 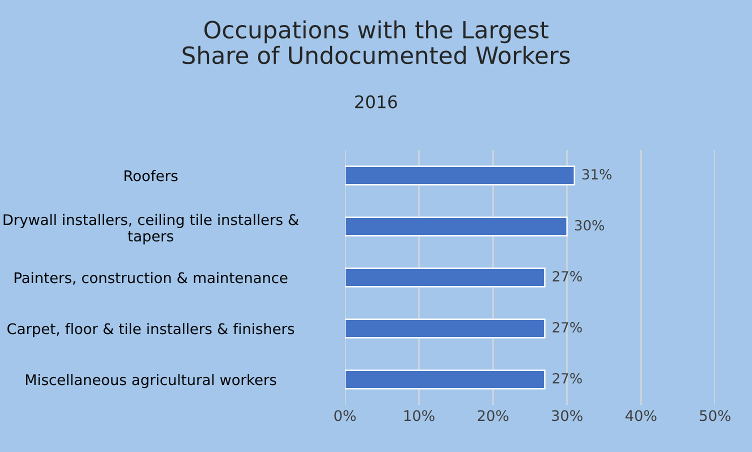 I want to click on y-tick-label: Drywall installers, ceiling tile installers & tapers, so click(x=151, y=229).